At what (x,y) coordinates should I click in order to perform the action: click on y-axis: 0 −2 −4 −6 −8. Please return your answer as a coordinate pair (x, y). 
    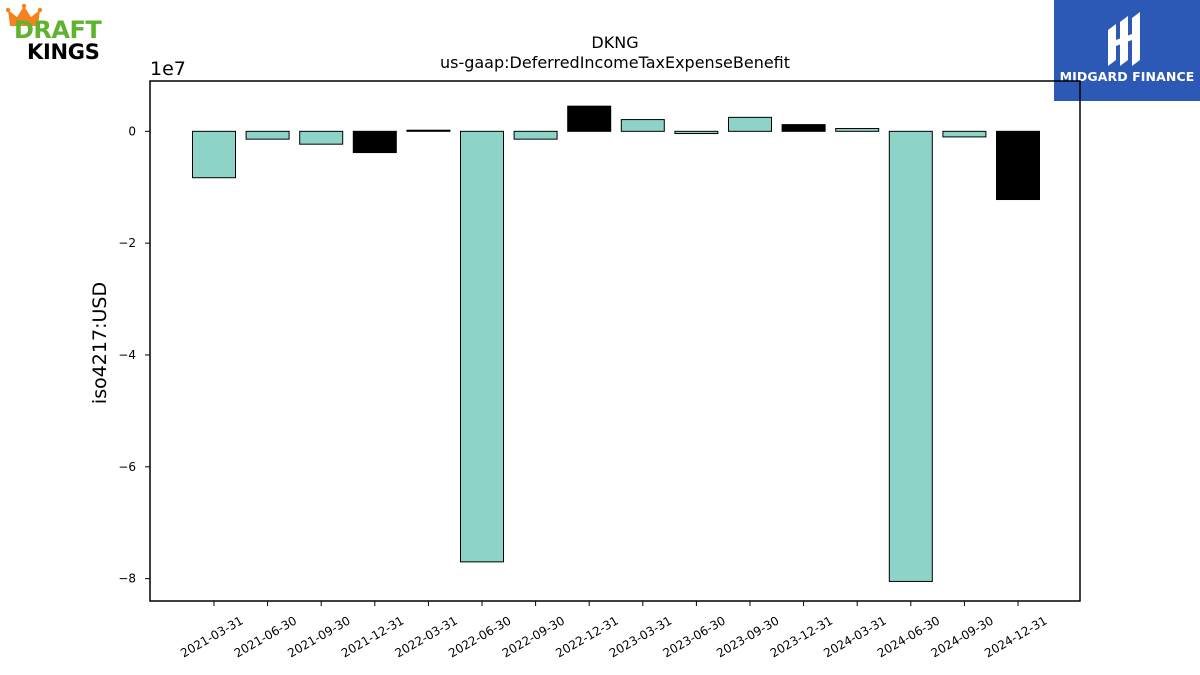
    Looking at the image, I should click on (134, 355).